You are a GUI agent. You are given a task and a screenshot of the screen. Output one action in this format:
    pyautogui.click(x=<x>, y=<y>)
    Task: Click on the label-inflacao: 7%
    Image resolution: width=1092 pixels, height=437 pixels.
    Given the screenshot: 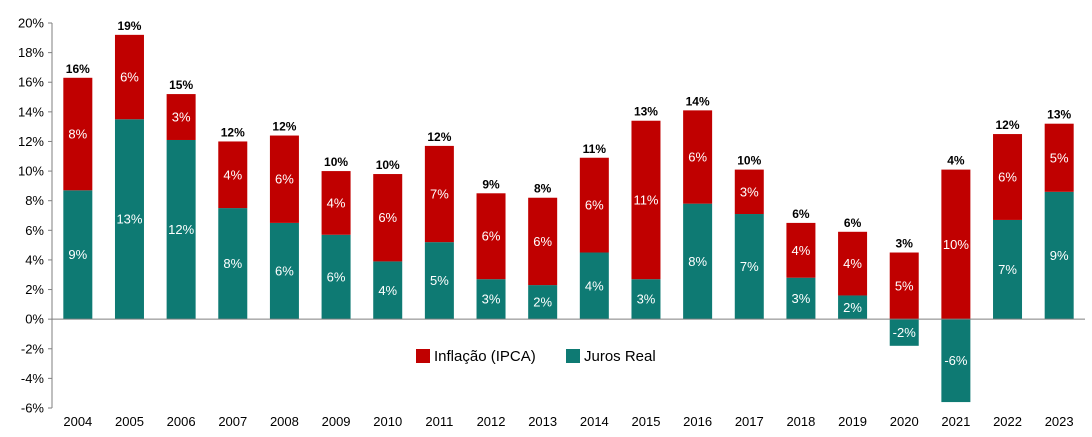 What is the action you would take?
    pyautogui.click(x=439, y=194)
    